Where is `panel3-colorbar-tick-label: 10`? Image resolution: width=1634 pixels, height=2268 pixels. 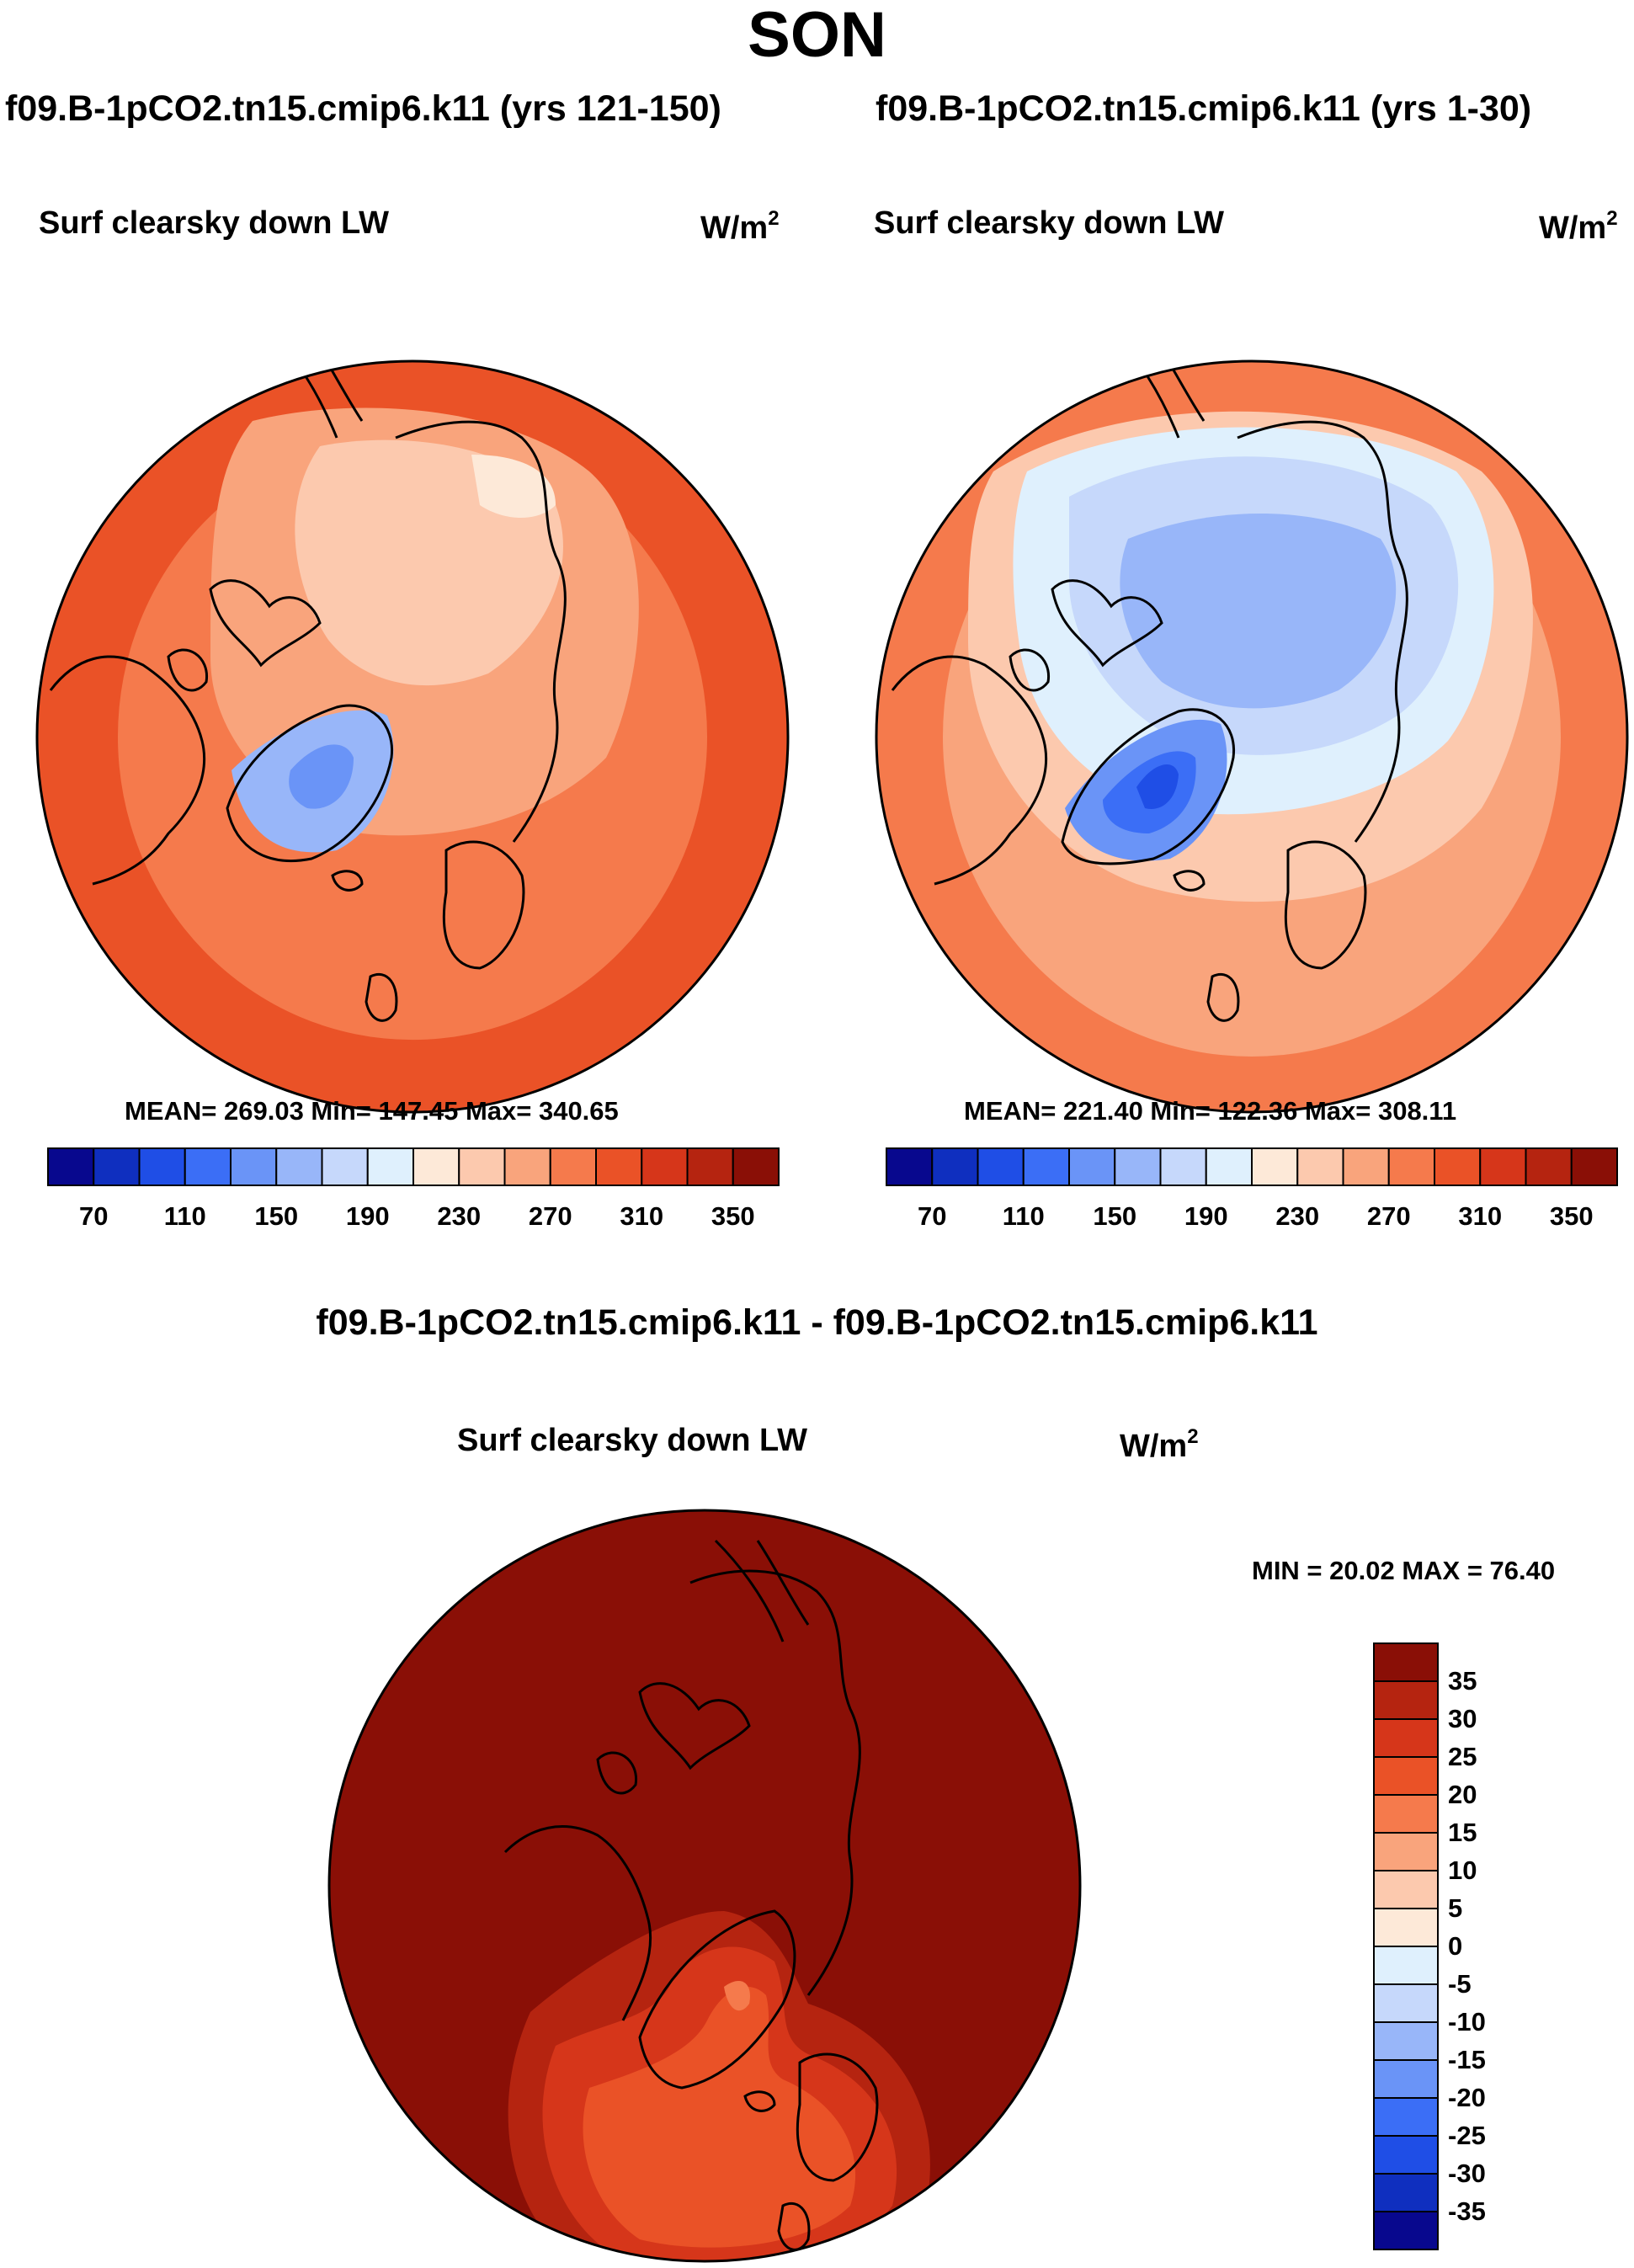
panel3-colorbar-tick-label: 10 is located at coordinates (1463, 1870).